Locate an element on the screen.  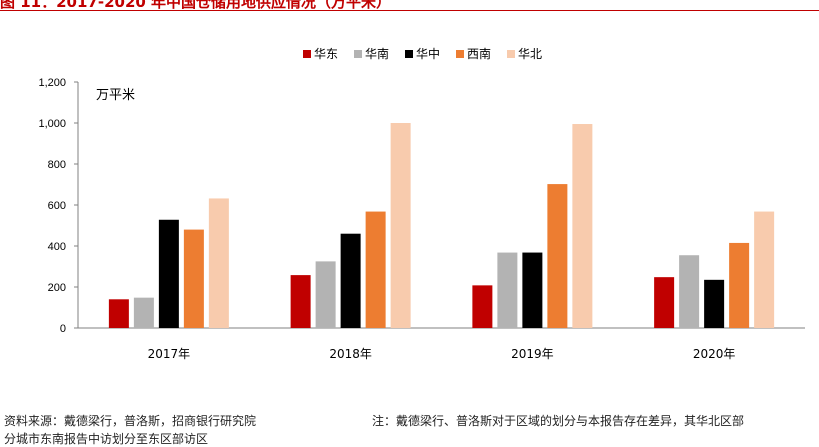
bar-西南-2017年 is located at coordinates (193, 278).